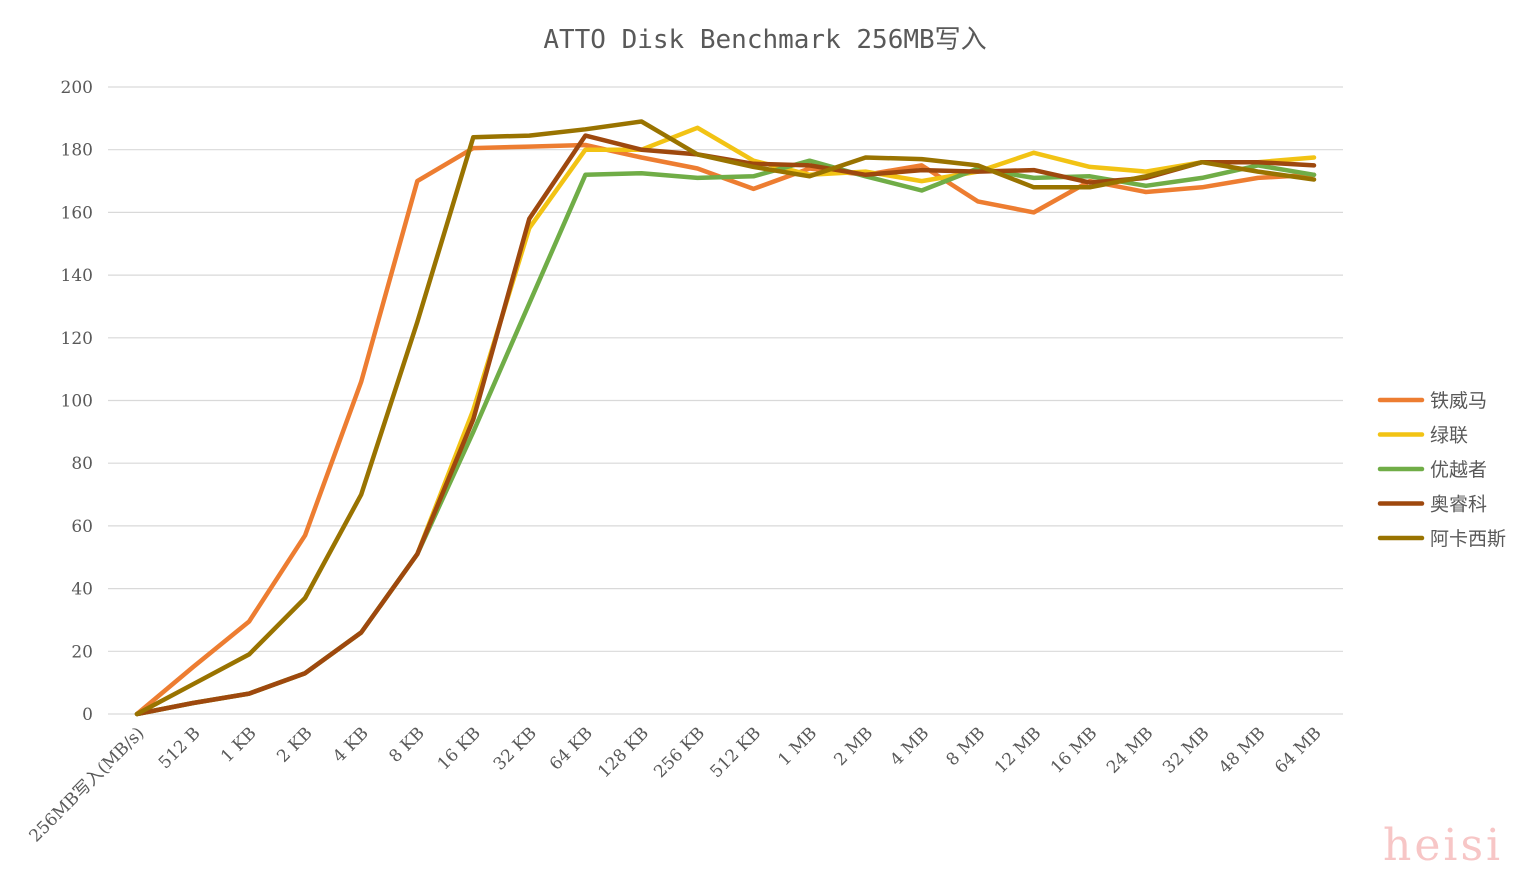 The height and width of the screenshot is (874, 1531). I want to click on y-tick-label: 60, so click(82, 527).